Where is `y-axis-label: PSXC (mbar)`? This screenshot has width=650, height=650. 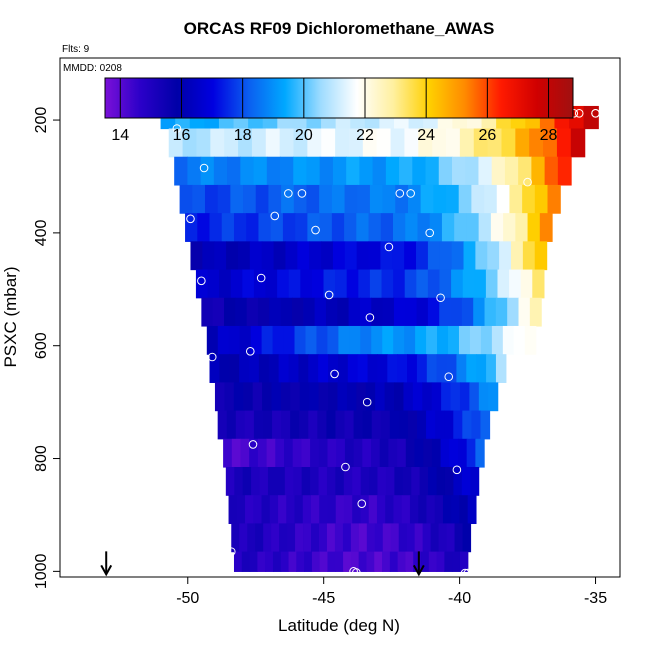
y-axis-label: PSXC (mbar) is located at coordinates (10, 316).